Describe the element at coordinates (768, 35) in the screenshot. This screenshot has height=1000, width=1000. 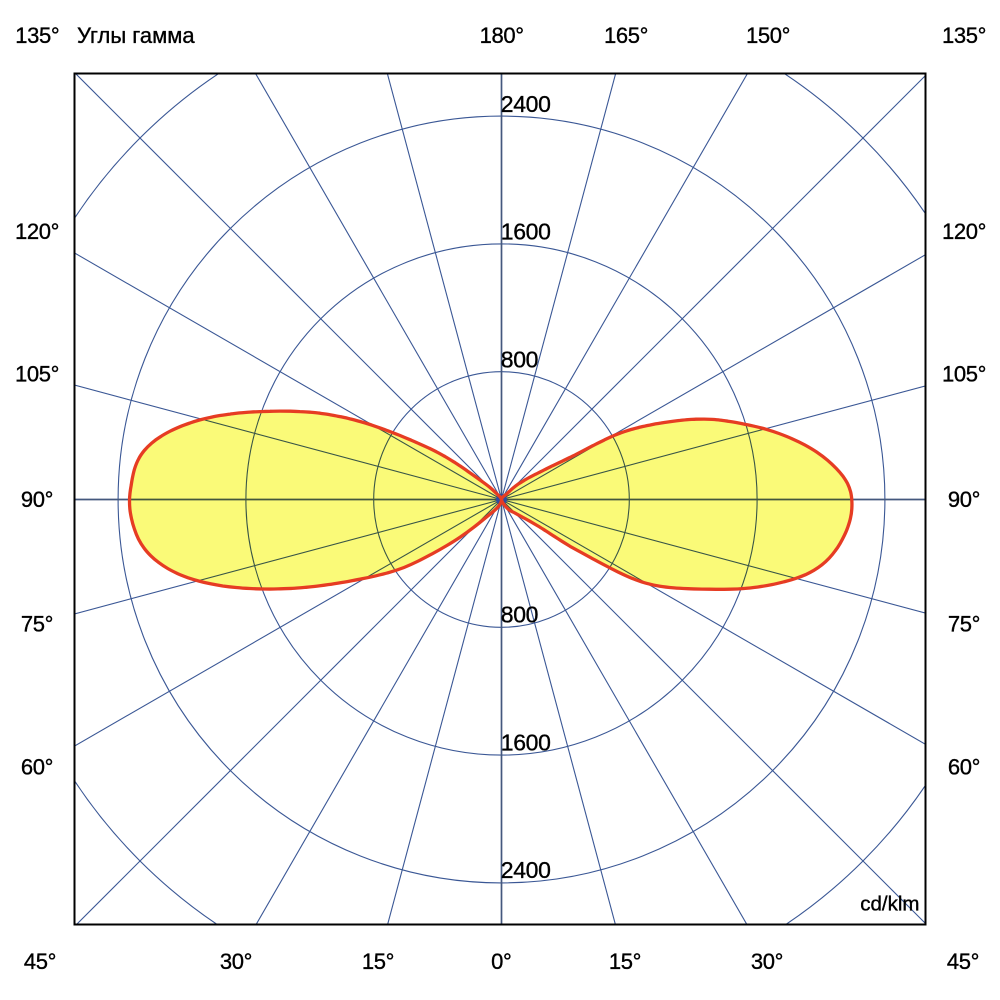
I see `svg-text: 150°` at that location.